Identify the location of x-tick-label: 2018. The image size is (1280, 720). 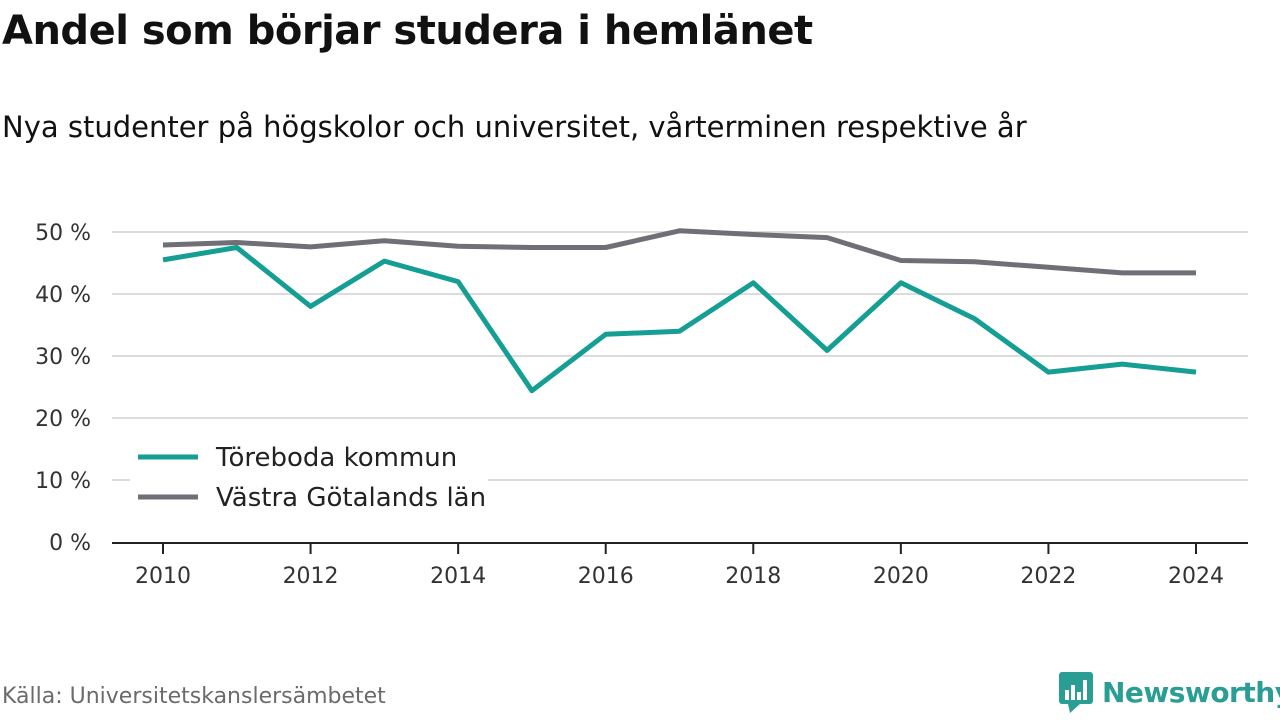
(753, 576).